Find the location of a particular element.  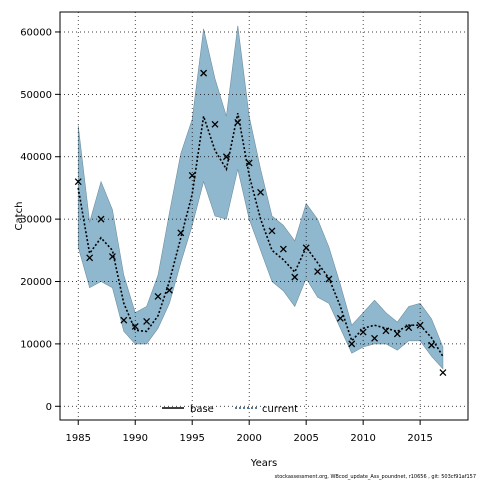

observed-point-2010 is located at coordinates (363, 332).